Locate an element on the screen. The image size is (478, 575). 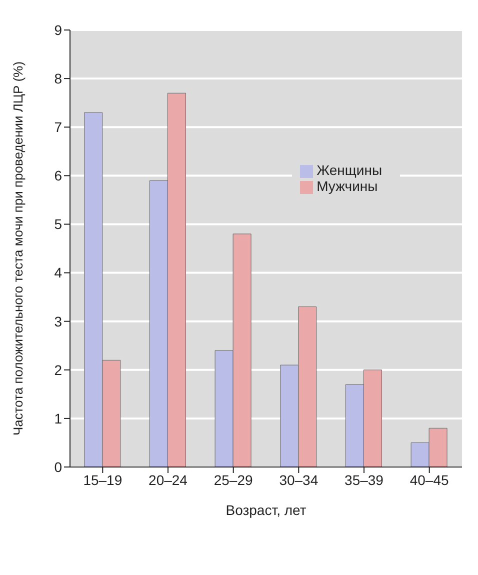
x-tick-label: 20–24 is located at coordinates (168, 480).